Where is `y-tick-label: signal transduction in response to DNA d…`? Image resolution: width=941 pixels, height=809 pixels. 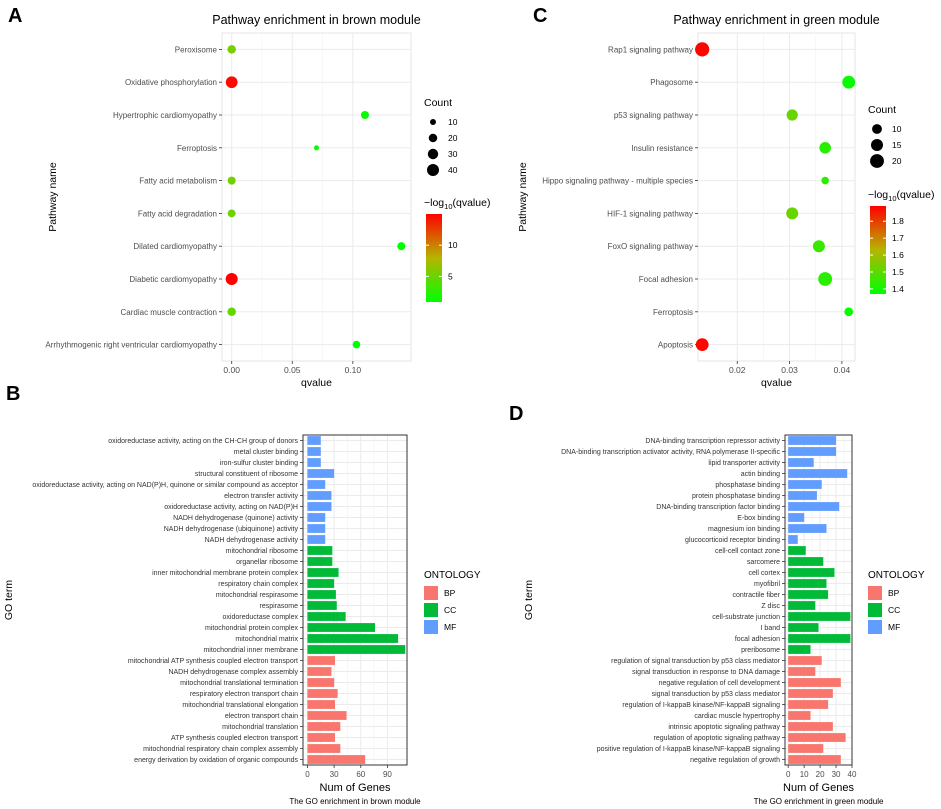 y-tick-label: signal transduction in response to DNA d… is located at coordinates (706, 672).